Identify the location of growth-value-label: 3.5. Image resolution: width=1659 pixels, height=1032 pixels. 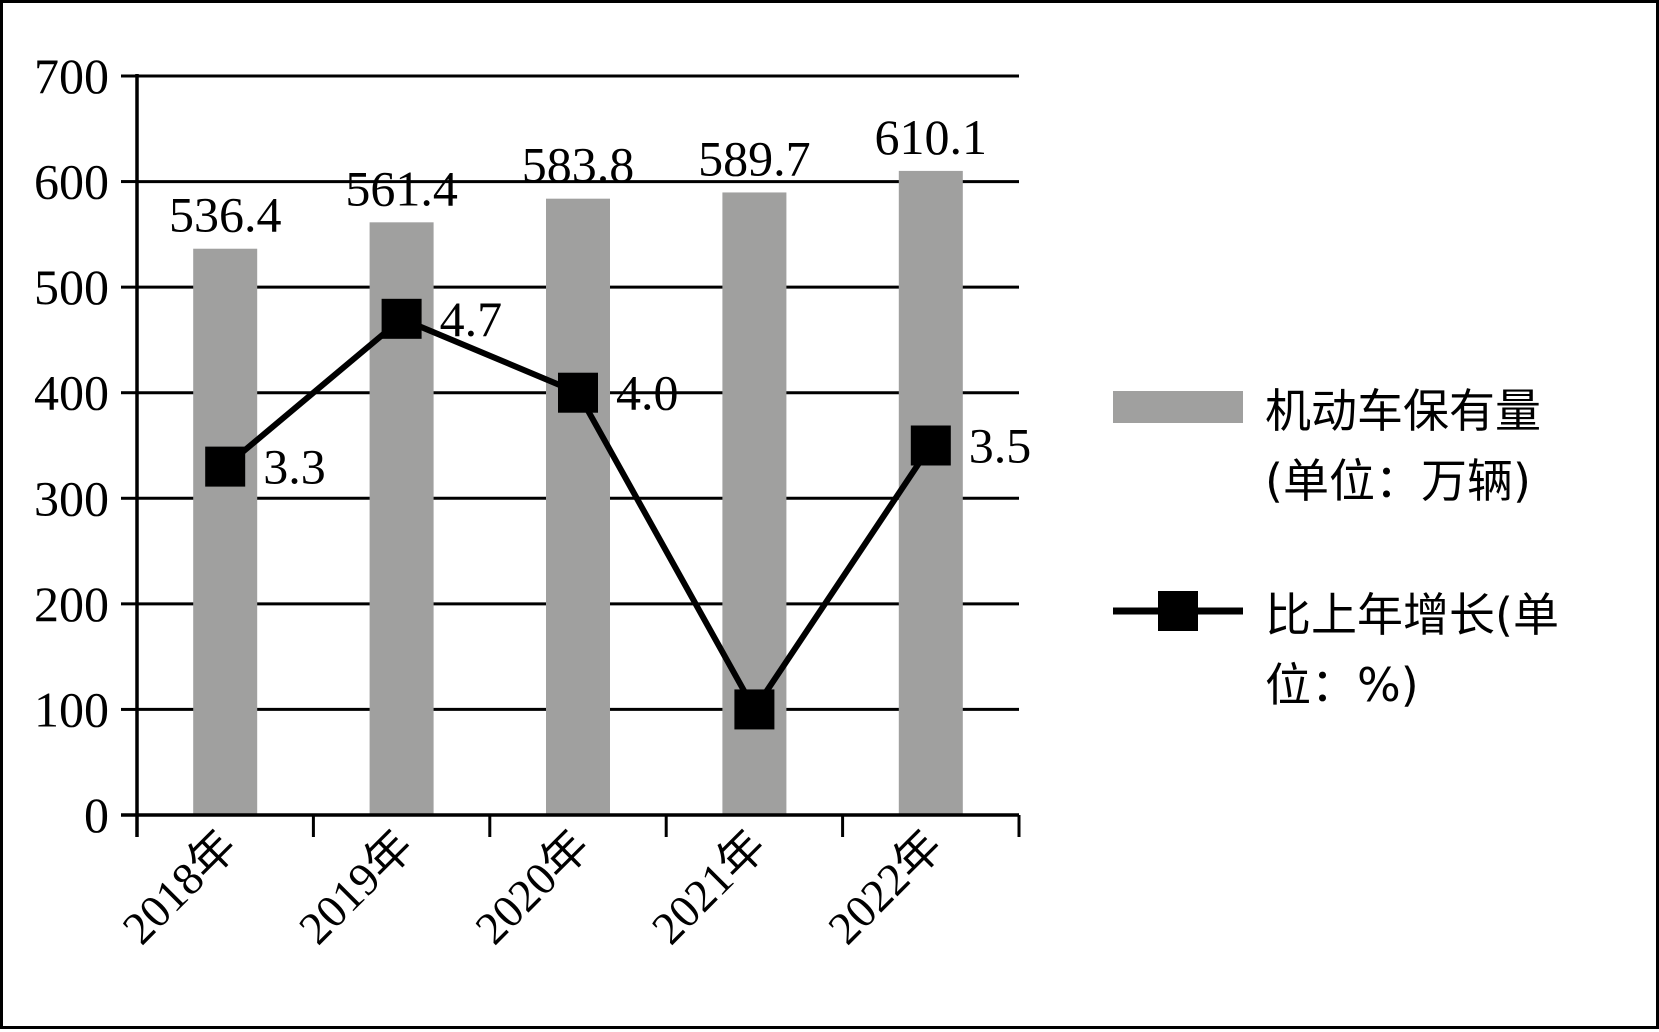
(1000, 446).